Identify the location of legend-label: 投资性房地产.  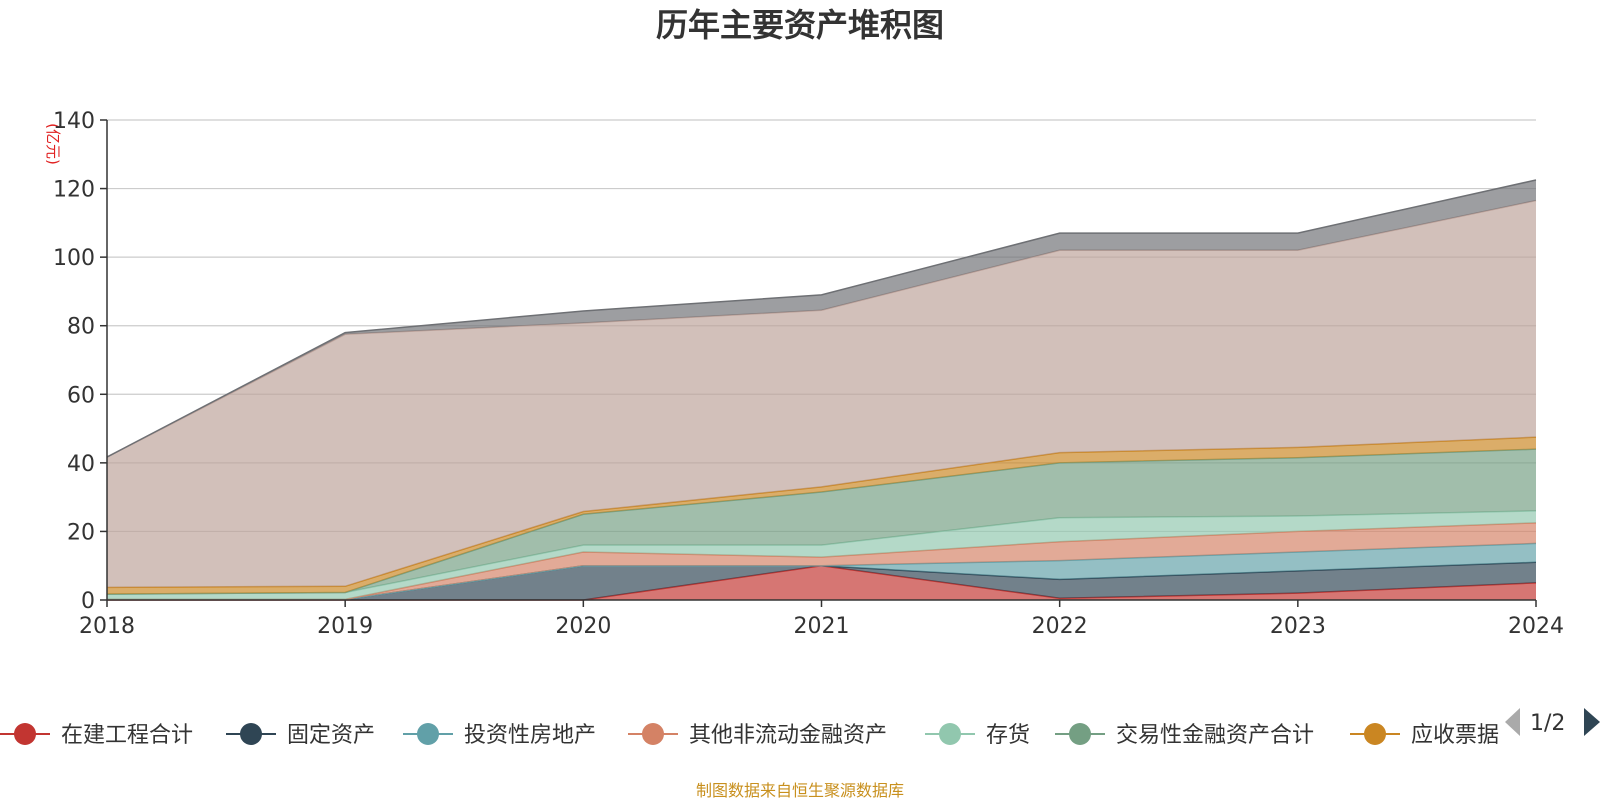
(530, 735).